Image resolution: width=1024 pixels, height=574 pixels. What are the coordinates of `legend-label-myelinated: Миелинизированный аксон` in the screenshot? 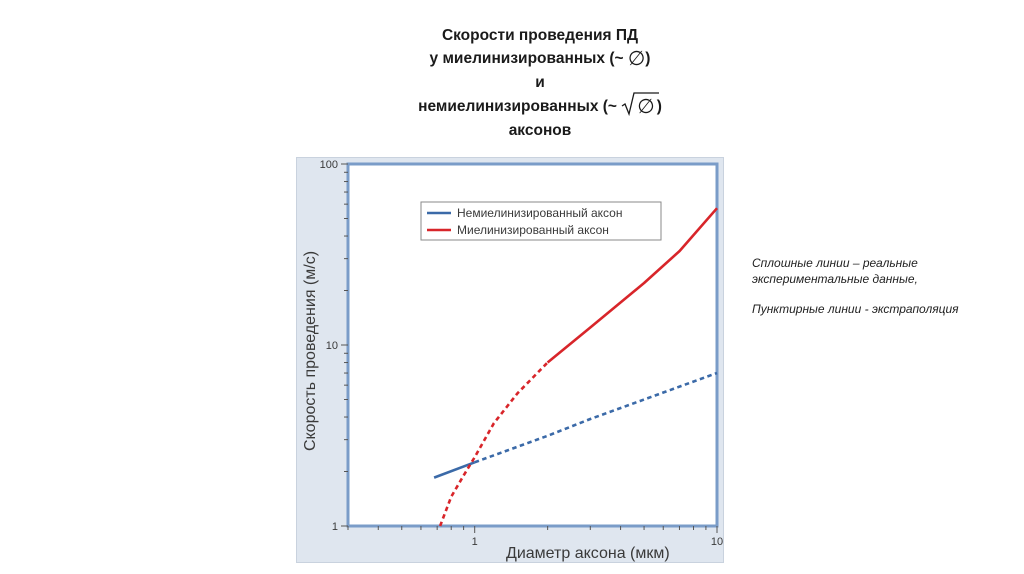 It's located at (533, 230).